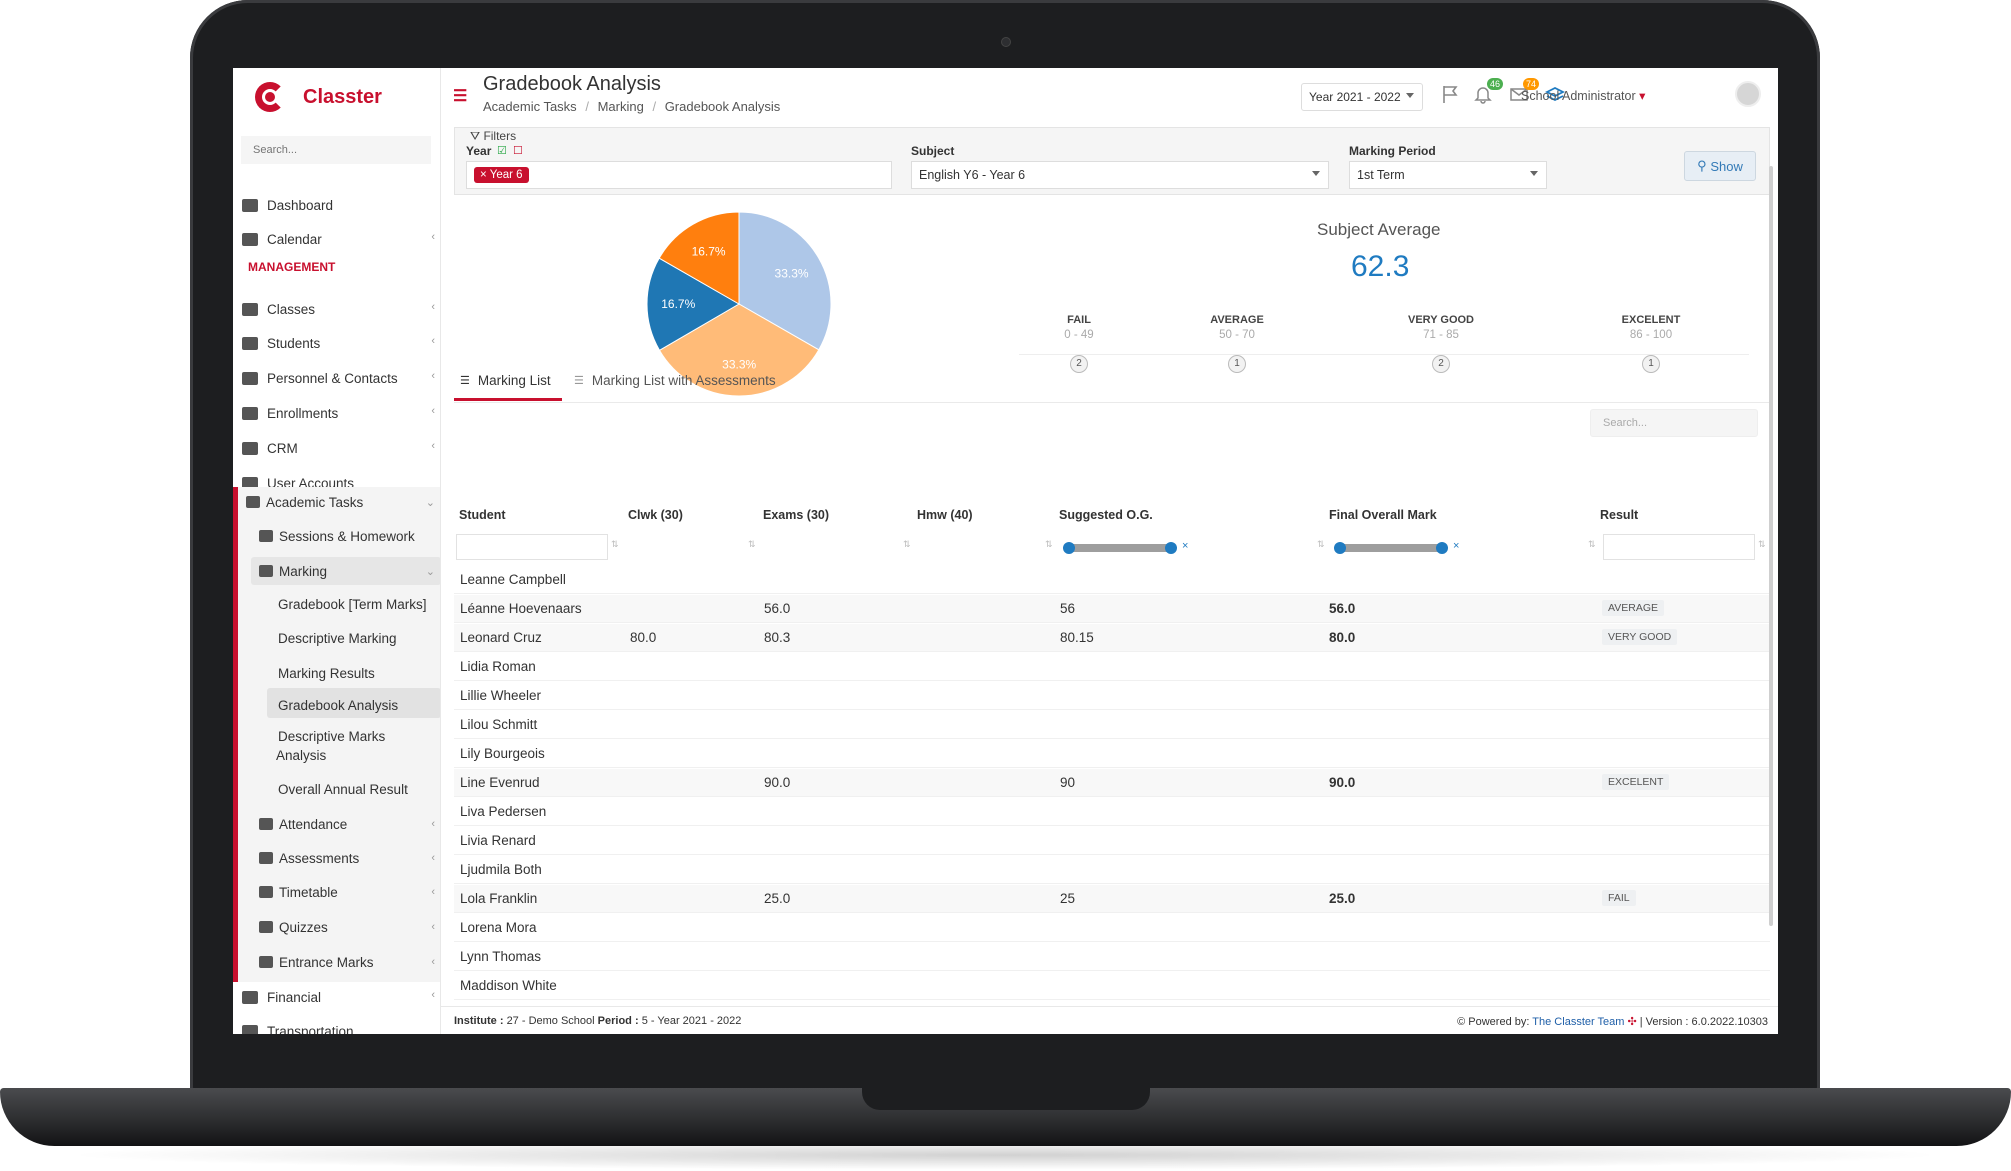  I want to click on sidebar-item-dashboard: Dashboard, so click(336, 205).